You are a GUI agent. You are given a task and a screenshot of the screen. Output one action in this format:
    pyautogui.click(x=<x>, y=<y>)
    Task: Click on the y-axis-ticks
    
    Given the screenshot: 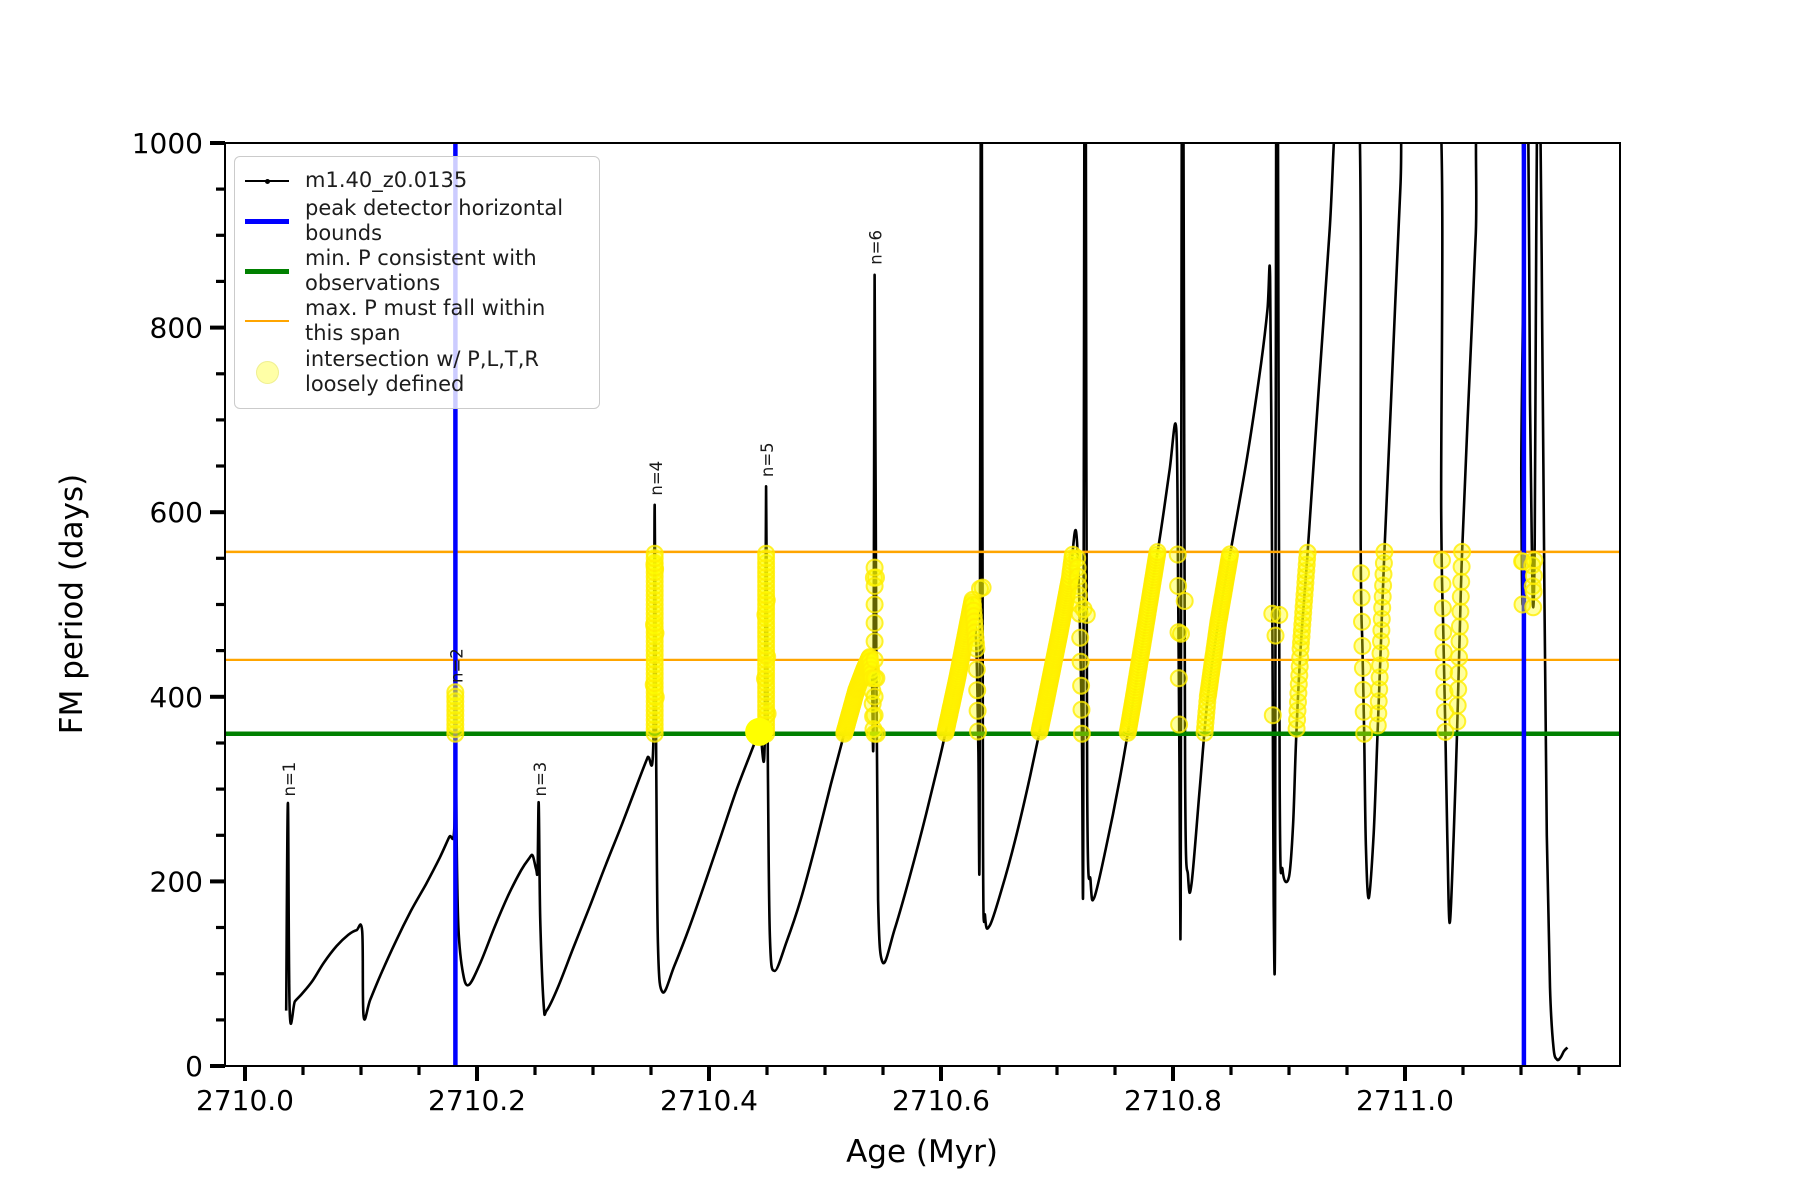 What is the action you would take?
    pyautogui.click(x=217, y=604)
    